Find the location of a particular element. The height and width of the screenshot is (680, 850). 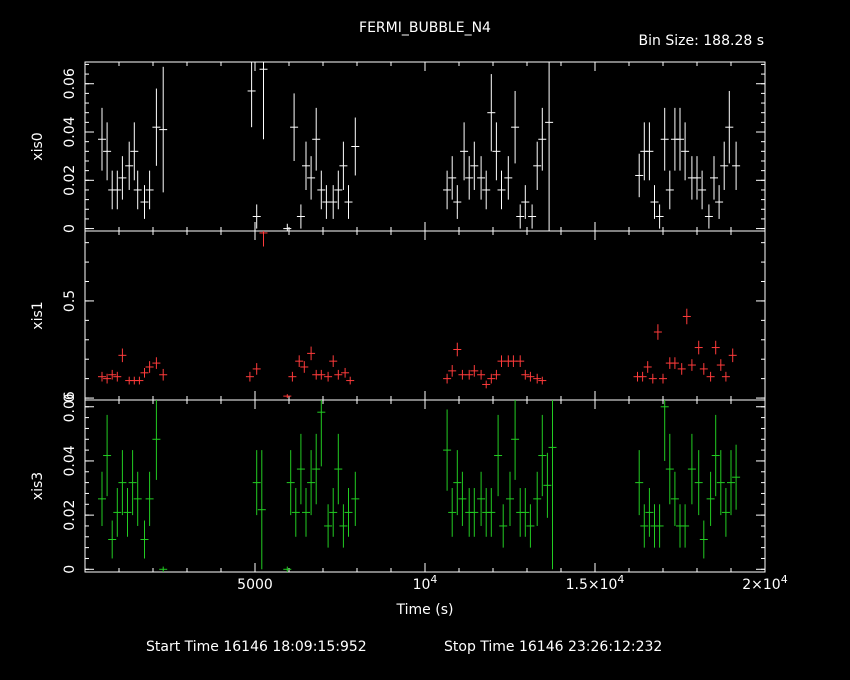

y-axis-label-xis3: xis3 is located at coordinates (38, 486).